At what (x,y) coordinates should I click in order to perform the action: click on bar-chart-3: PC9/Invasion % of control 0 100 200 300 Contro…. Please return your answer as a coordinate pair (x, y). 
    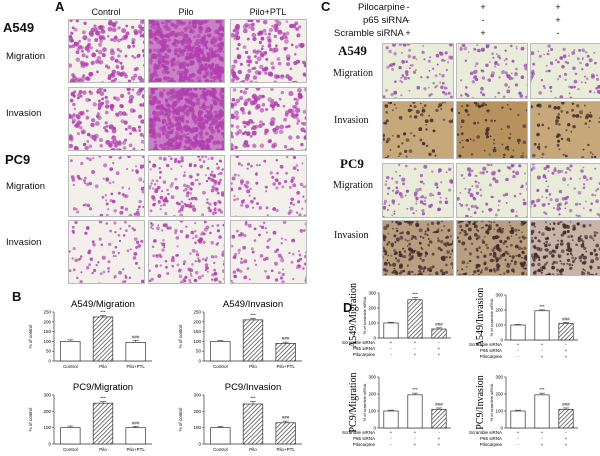
    Looking at the image, I should click on (245, 418).